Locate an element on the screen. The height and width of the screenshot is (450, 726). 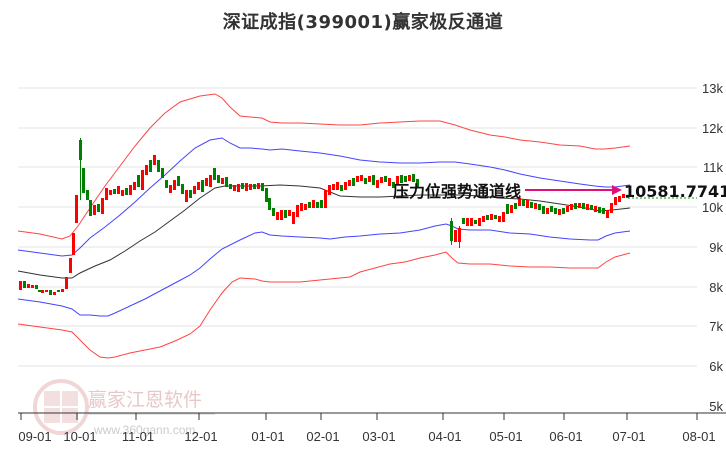
x-tick-label: 12-01 is located at coordinates (200, 436).